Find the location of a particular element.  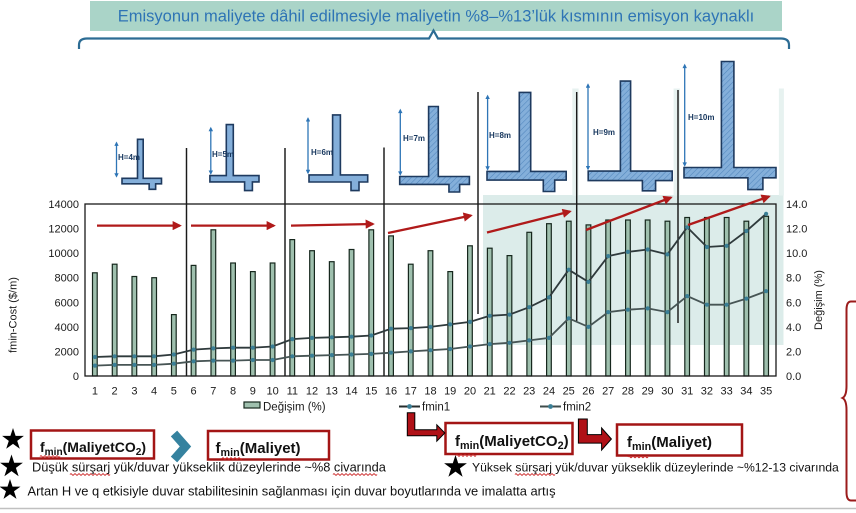

svg-text: 27 is located at coordinates (608, 392).